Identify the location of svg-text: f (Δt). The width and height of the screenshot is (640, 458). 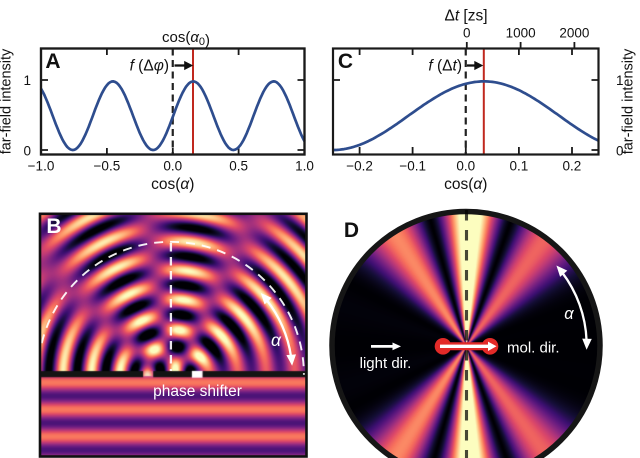
(445, 66).